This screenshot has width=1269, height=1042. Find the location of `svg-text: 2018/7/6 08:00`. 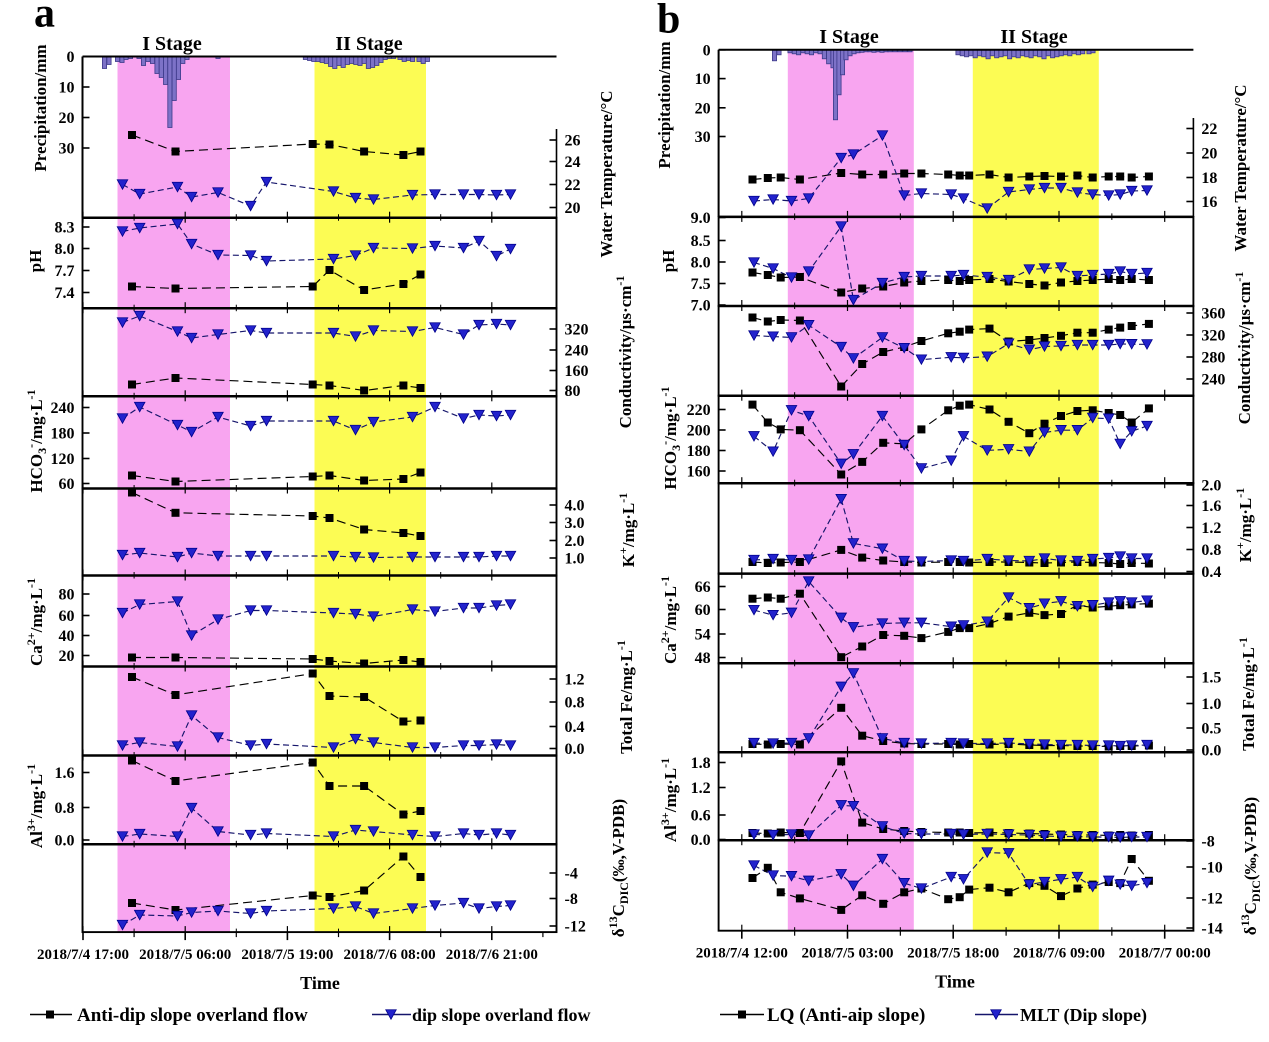

svg-text: 2018/7/6 08:00 is located at coordinates (390, 955).